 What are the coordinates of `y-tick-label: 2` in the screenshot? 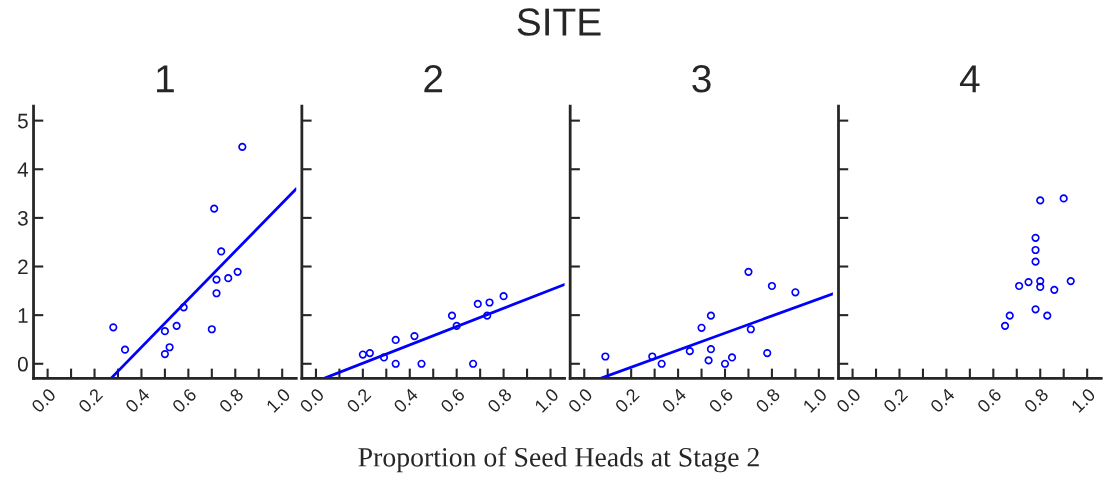 It's located at (23, 267).